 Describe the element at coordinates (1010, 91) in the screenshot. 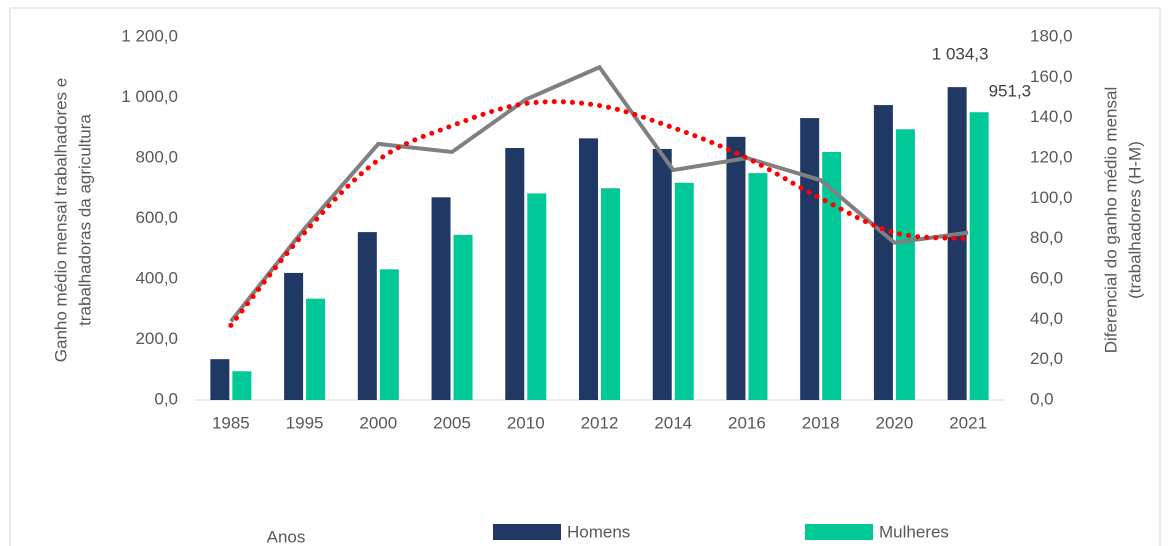

I see `data-label: 951,3` at that location.